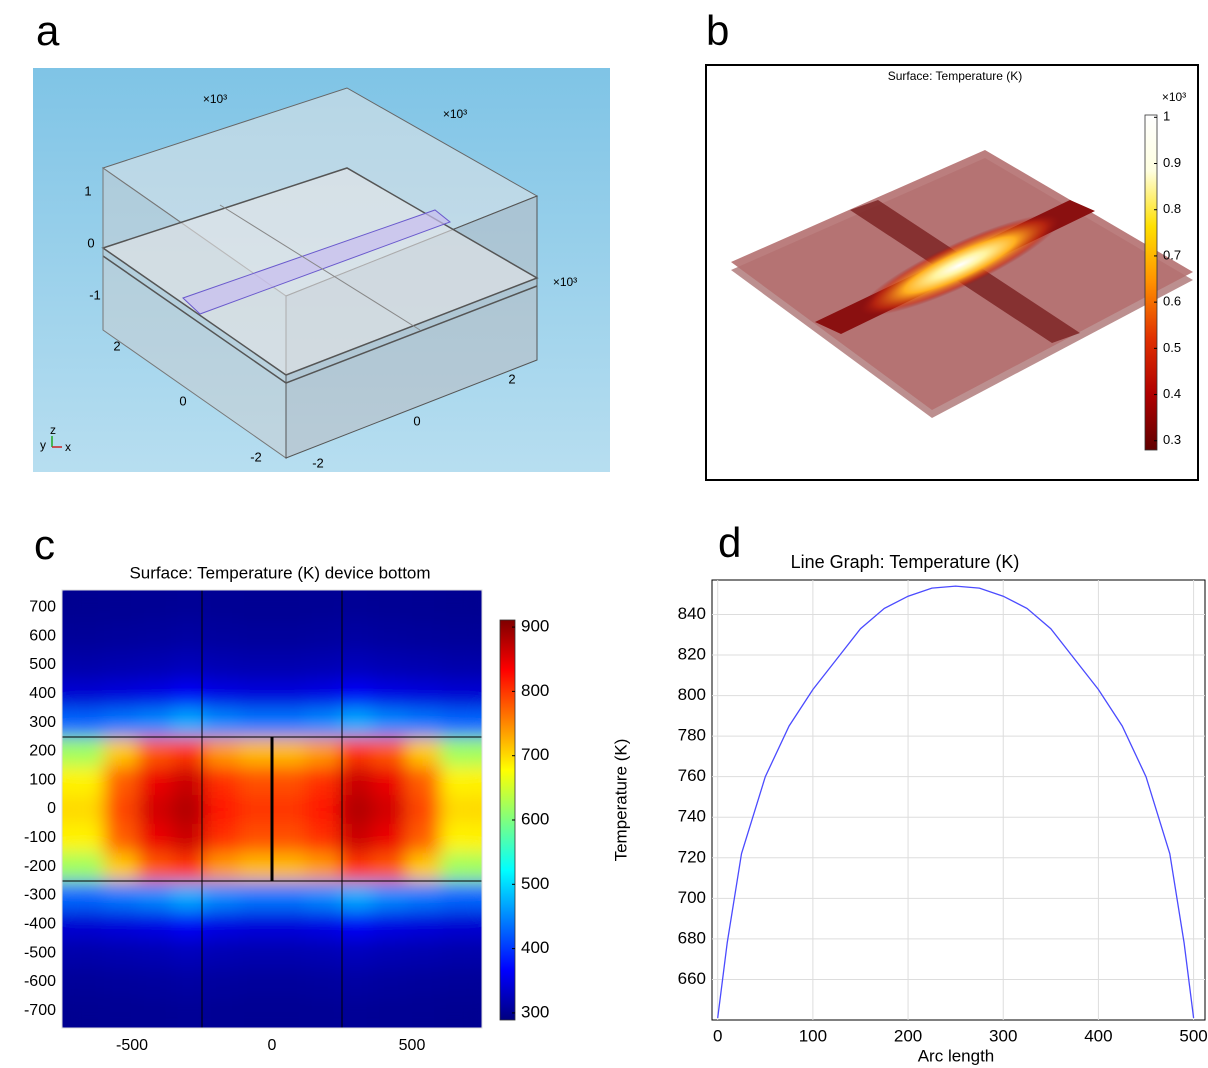 This screenshot has height=1068, width=1208. What do you see at coordinates (320, 267) in the screenshot?
I see `edge` at bounding box center [320, 267].